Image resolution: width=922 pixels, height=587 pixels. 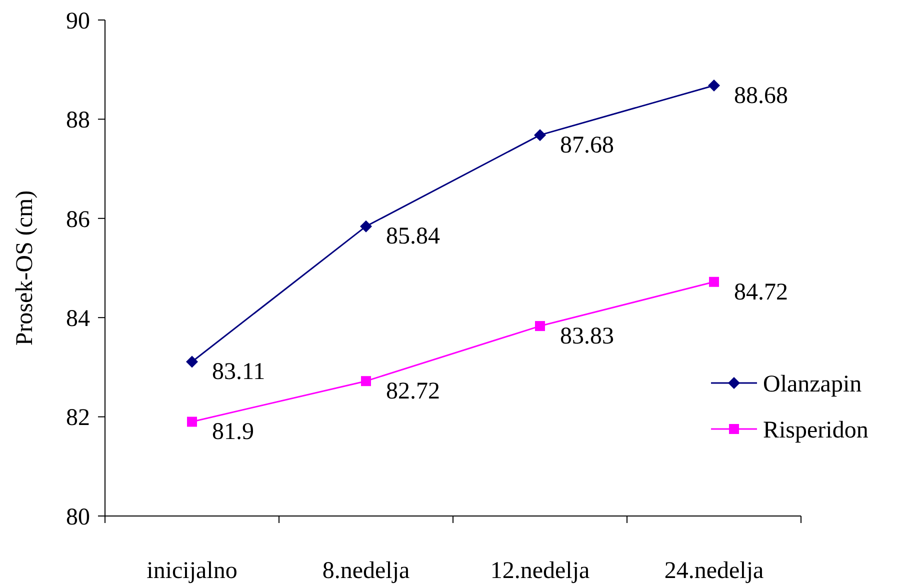 I want to click on data-label: 83.83, so click(x=587, y=336).